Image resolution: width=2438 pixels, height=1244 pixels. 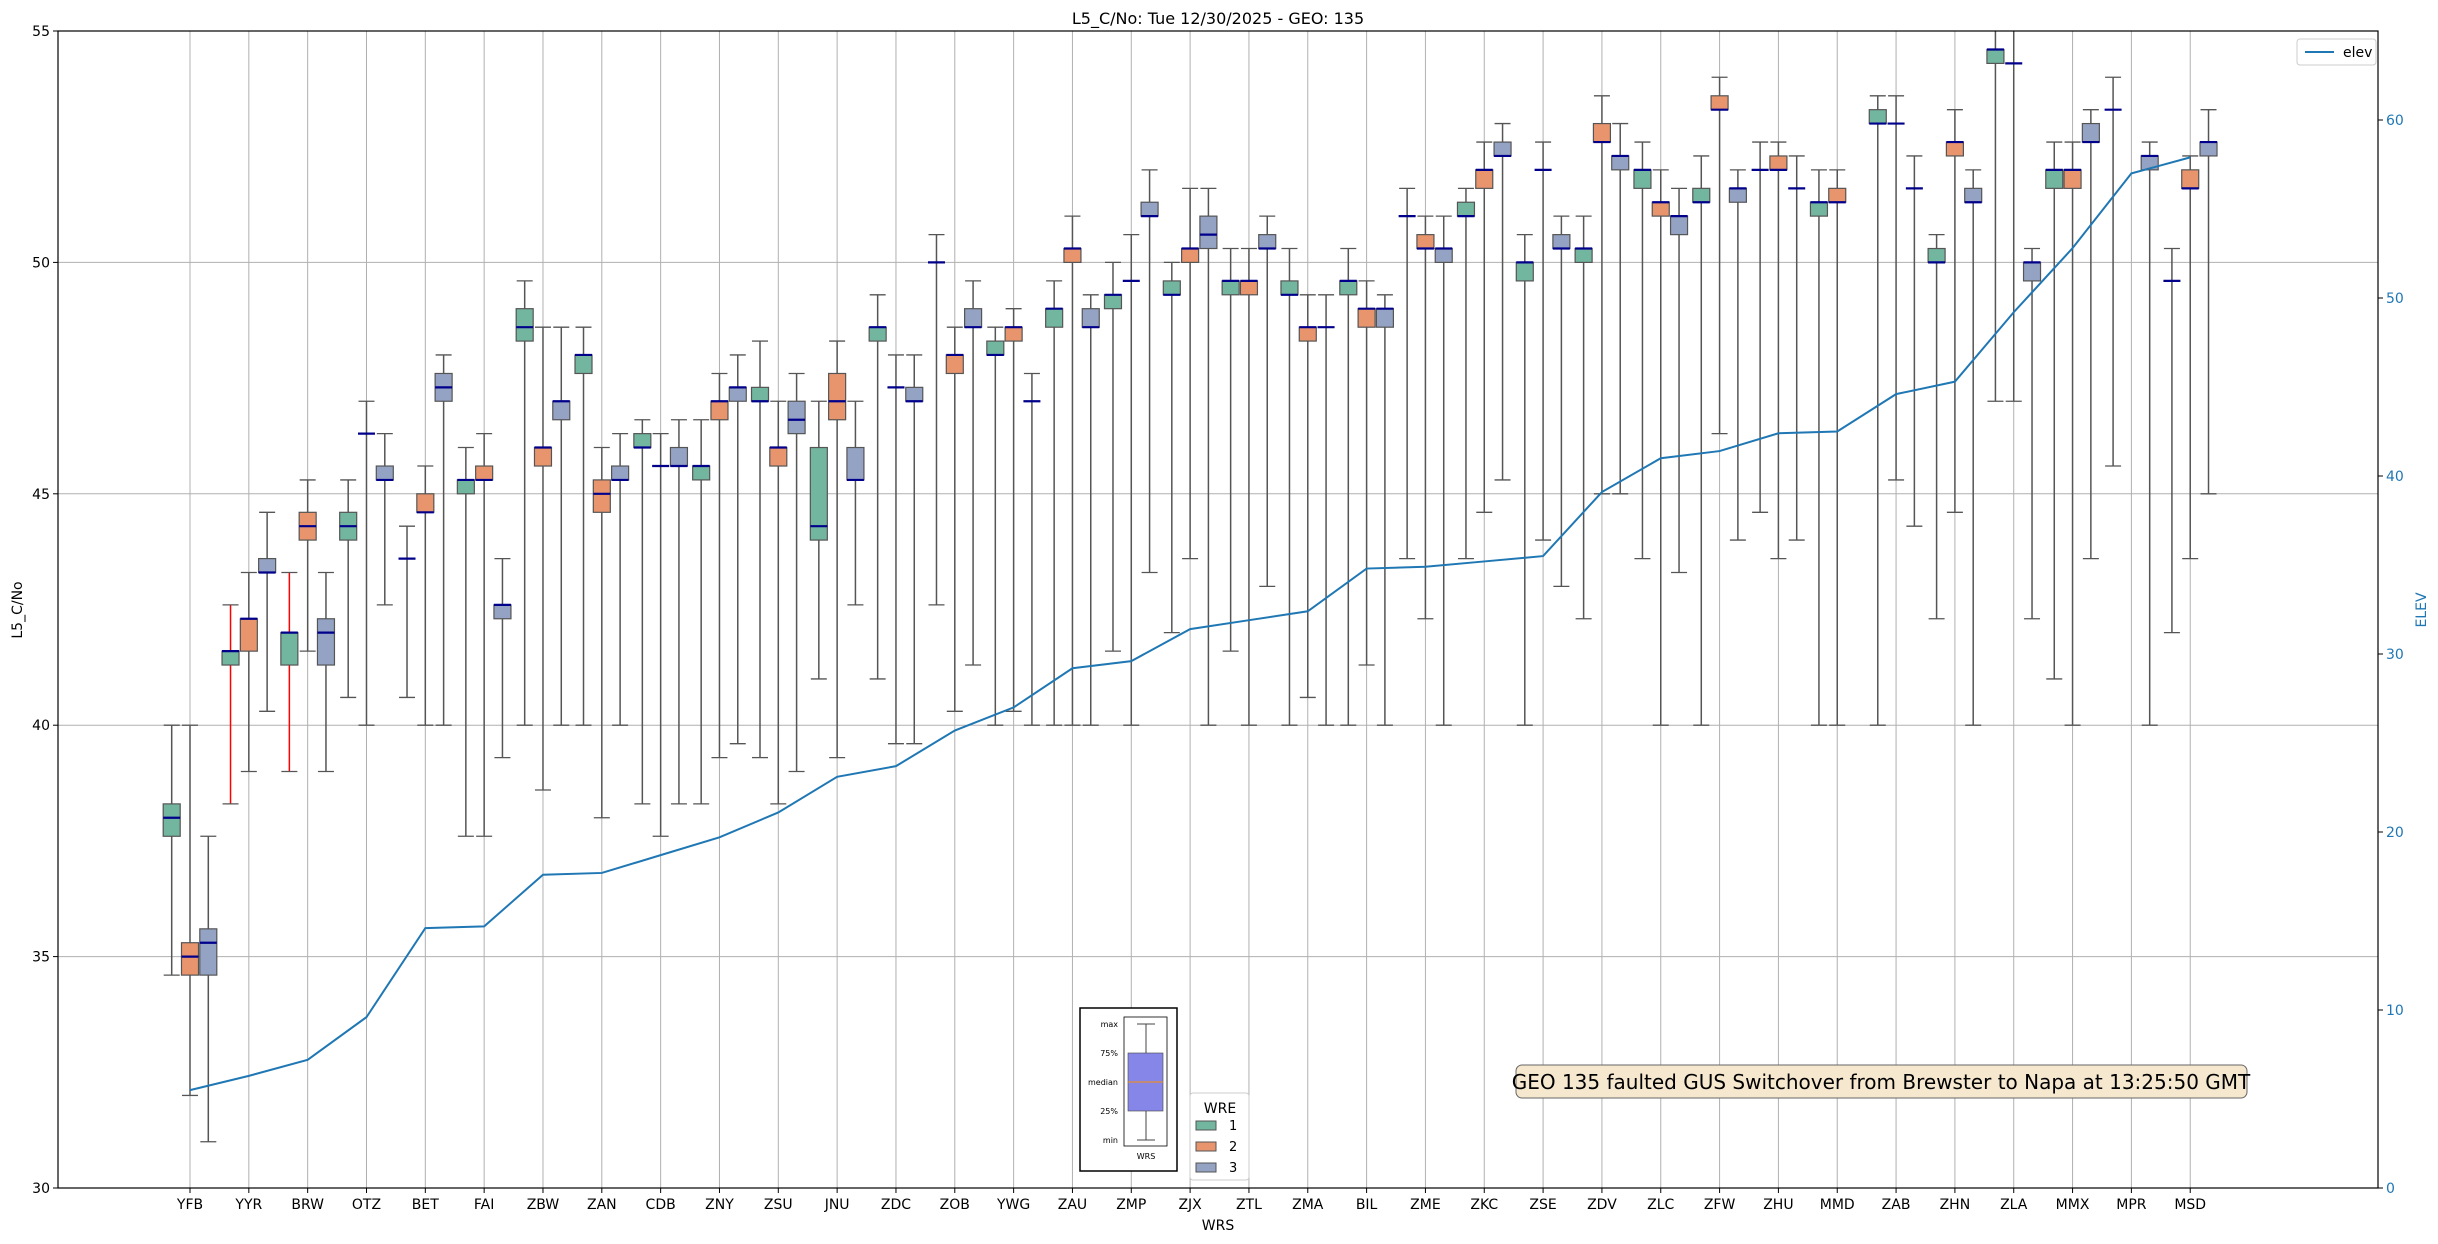 What do you see at coordinates (1896, 1205) in the screenshot?
I see `x-tick-label-zab: ZAB` at bounding box center [1896, 1205].